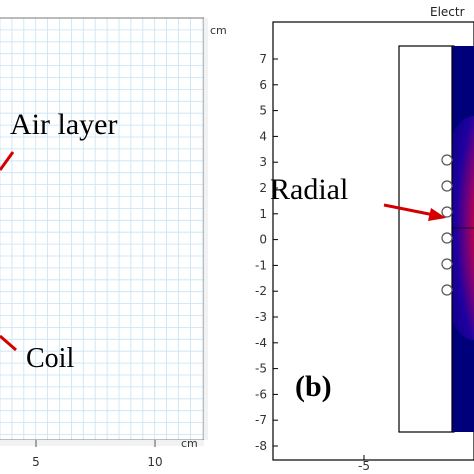 This screenshot has height=474, width=474. I want to click on y-axis: 7 6 5 4 3 2 1 0 -1 -2 -3 -4 -5 -6 -7 -8, so click(266, 252).